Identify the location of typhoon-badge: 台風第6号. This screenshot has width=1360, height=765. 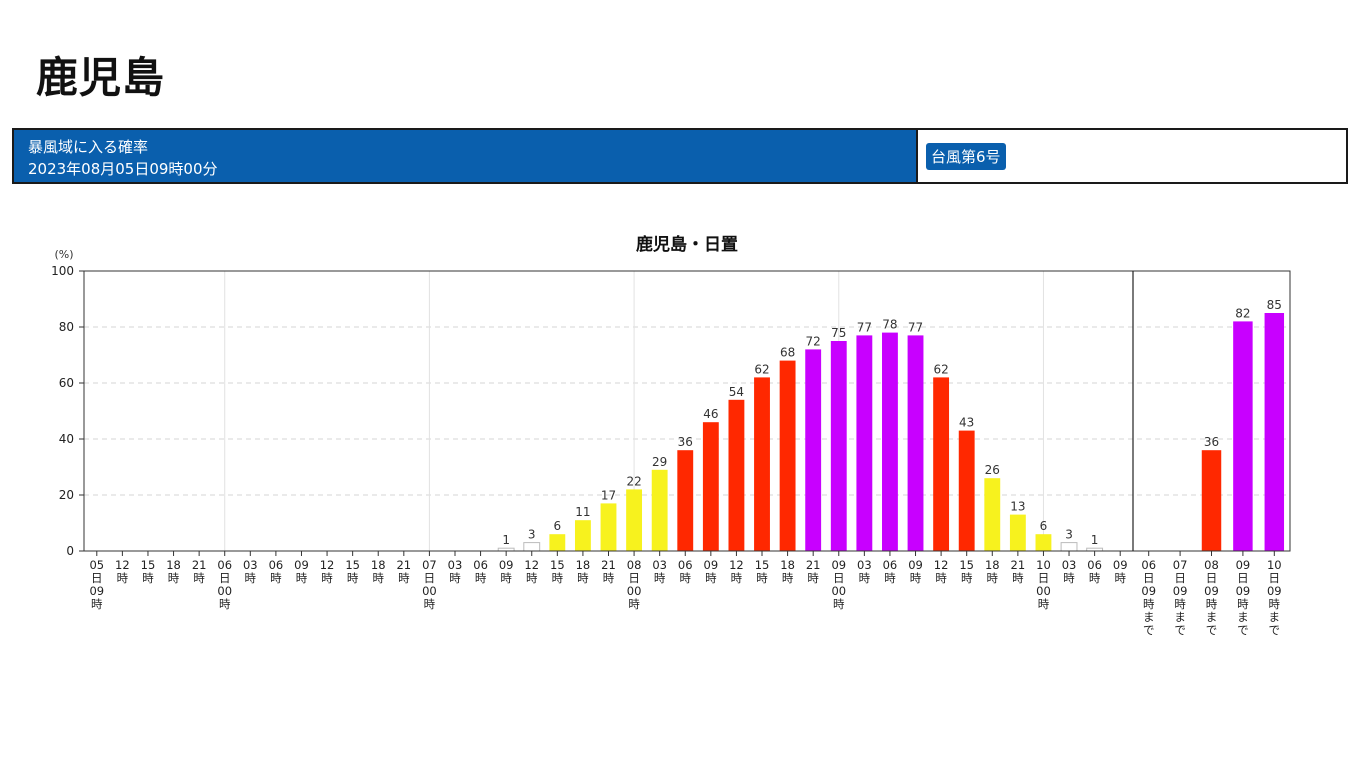
(966, 156).